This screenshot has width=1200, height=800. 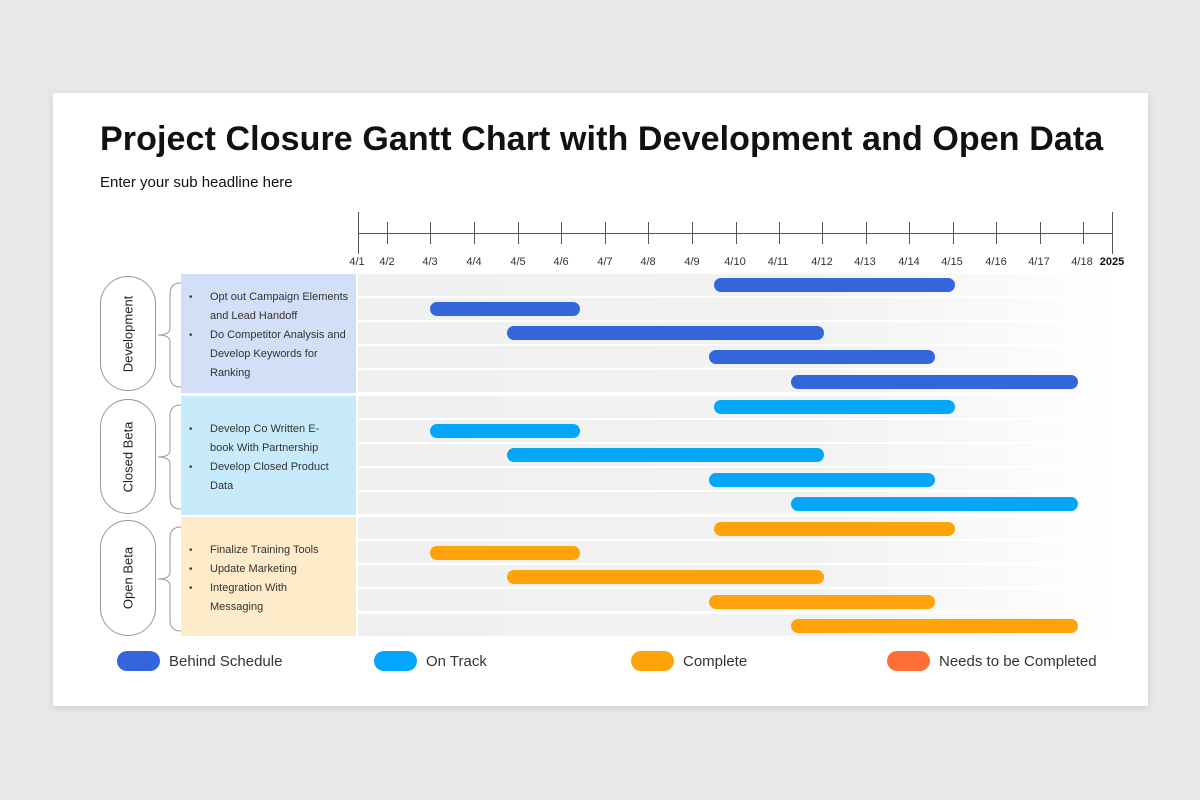 What do you see at coordinates (264, 477) in the screenshot?
I see `task-item: Develop Closed Product Data` at bounding box center [264, 477].